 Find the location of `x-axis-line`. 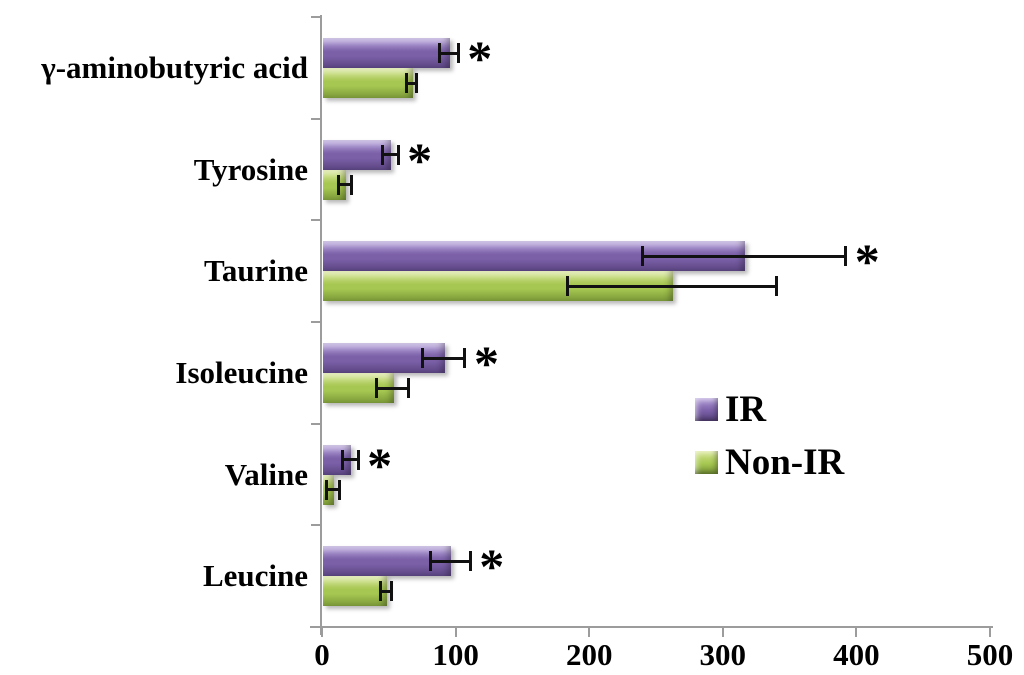

x-axis-line is located at coordinates (651, 627).